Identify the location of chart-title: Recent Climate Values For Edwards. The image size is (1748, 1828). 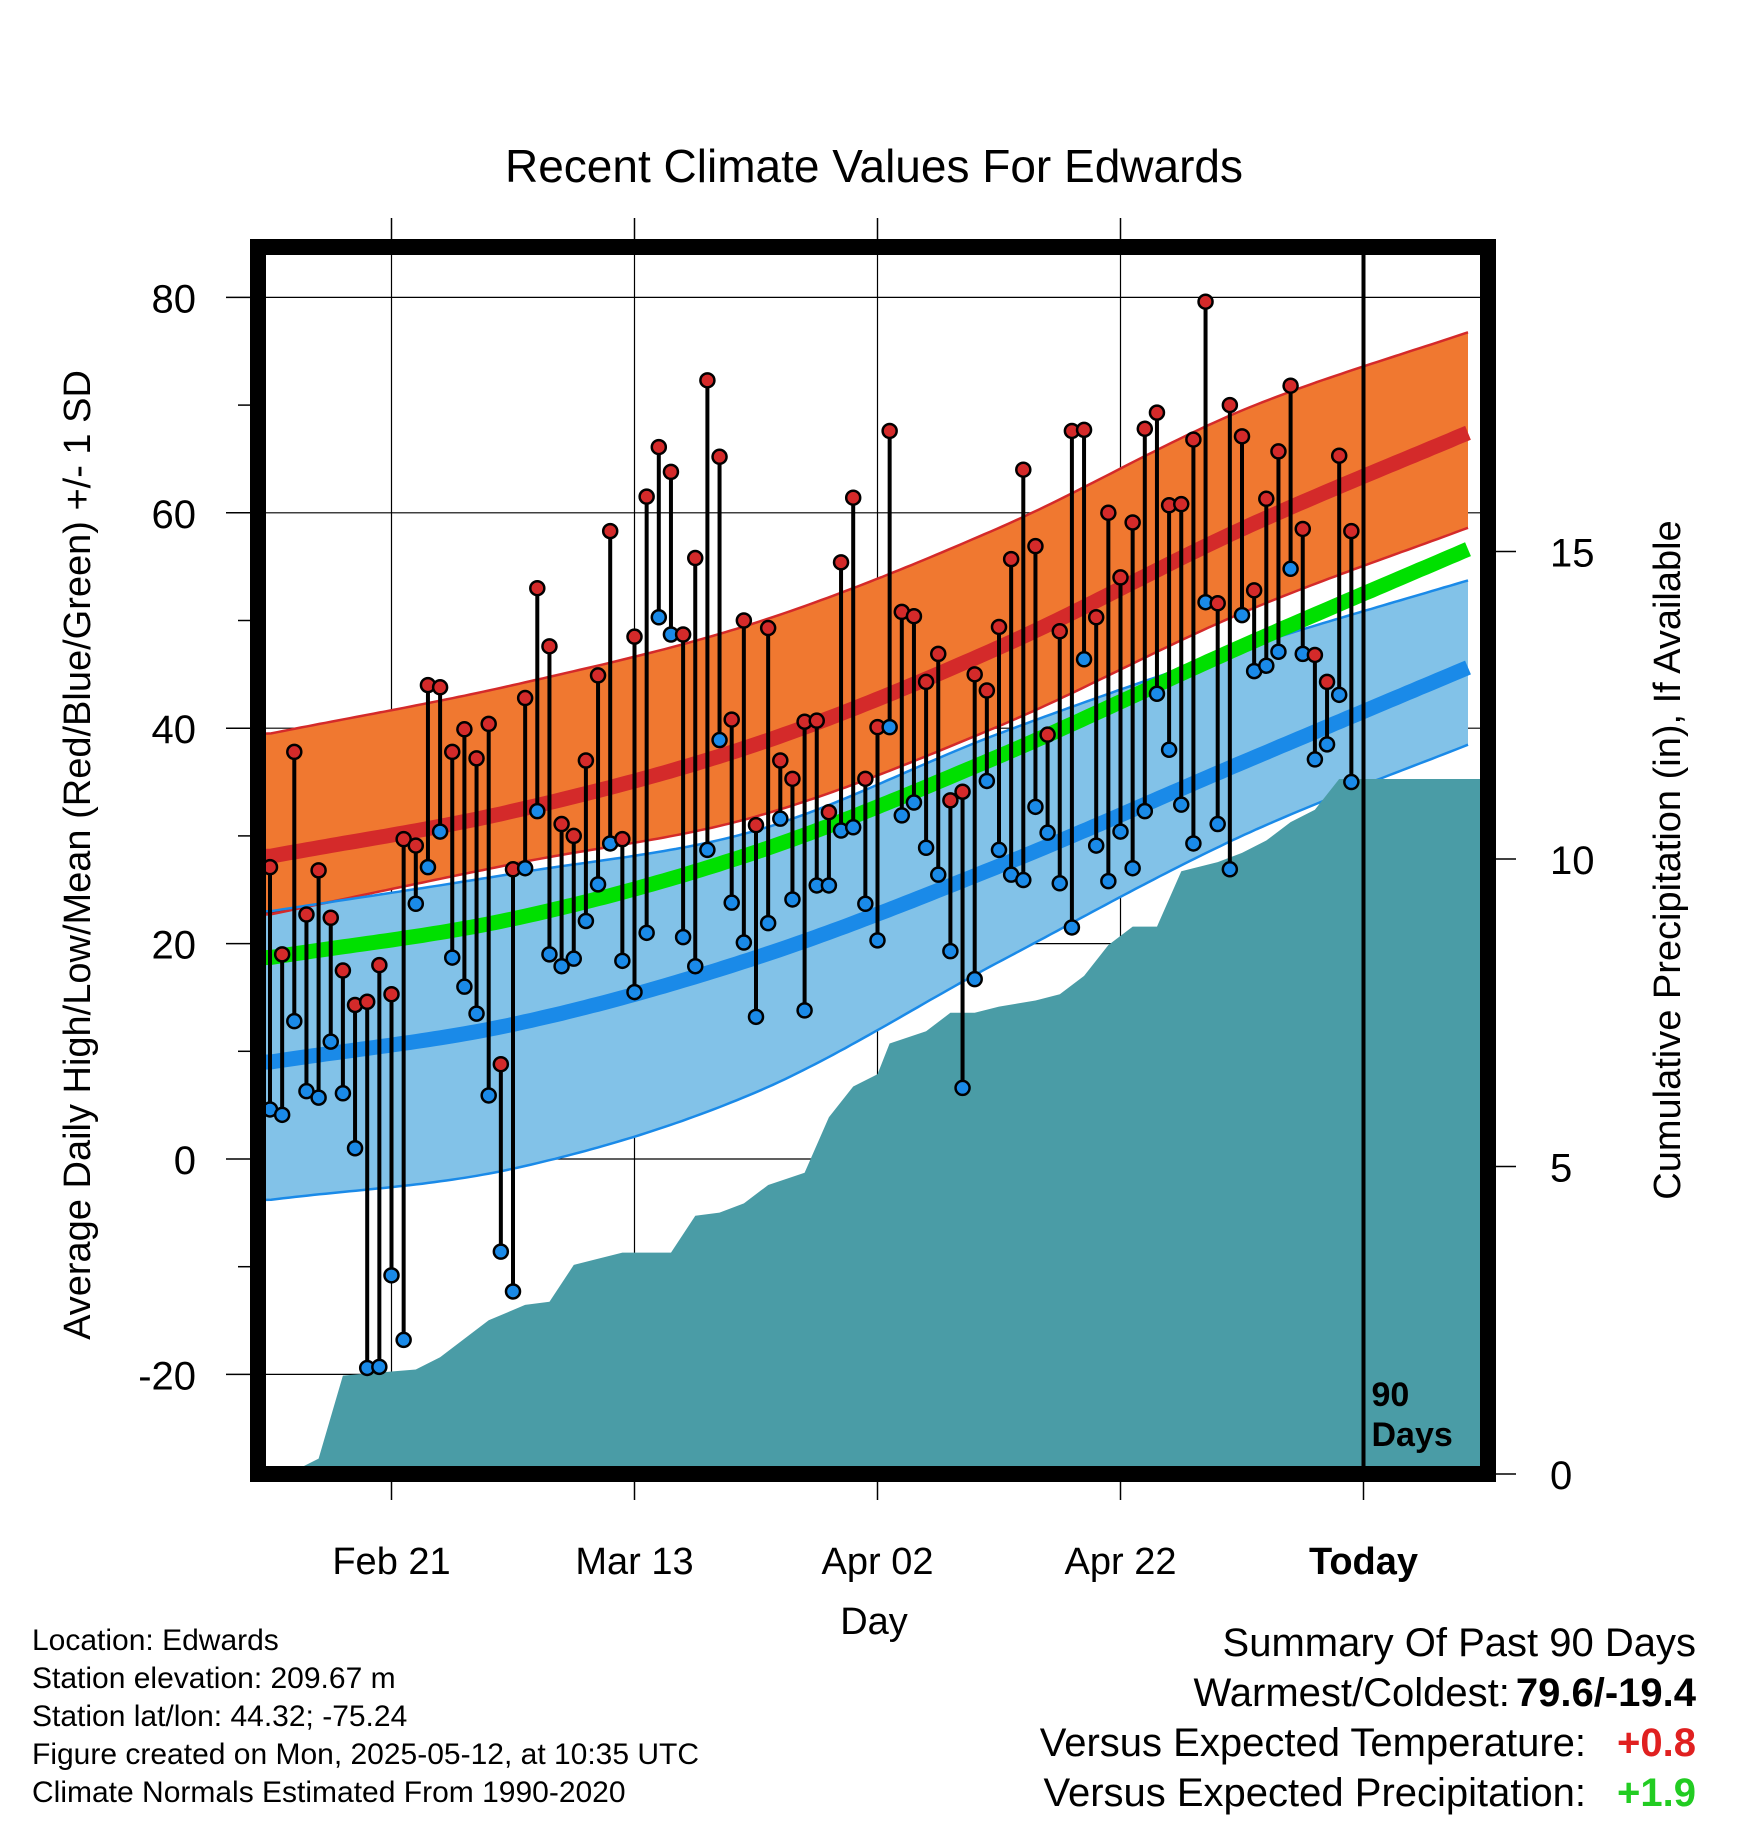
(874, 166).